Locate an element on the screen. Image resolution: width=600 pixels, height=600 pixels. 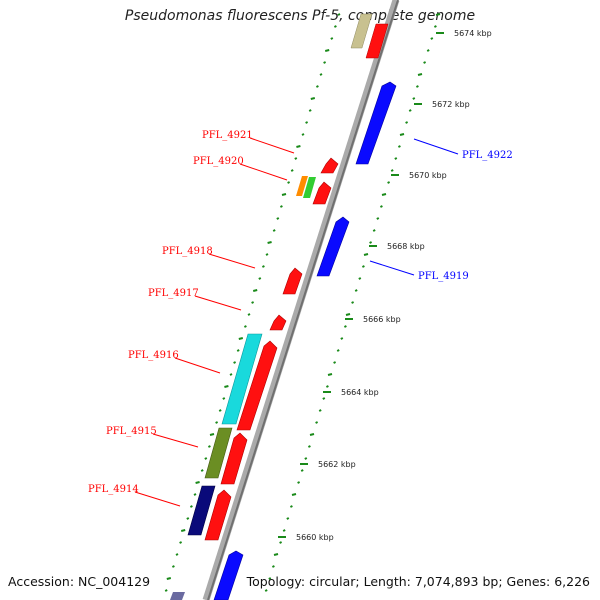
feature-olive is located at coordinates (218, 453).